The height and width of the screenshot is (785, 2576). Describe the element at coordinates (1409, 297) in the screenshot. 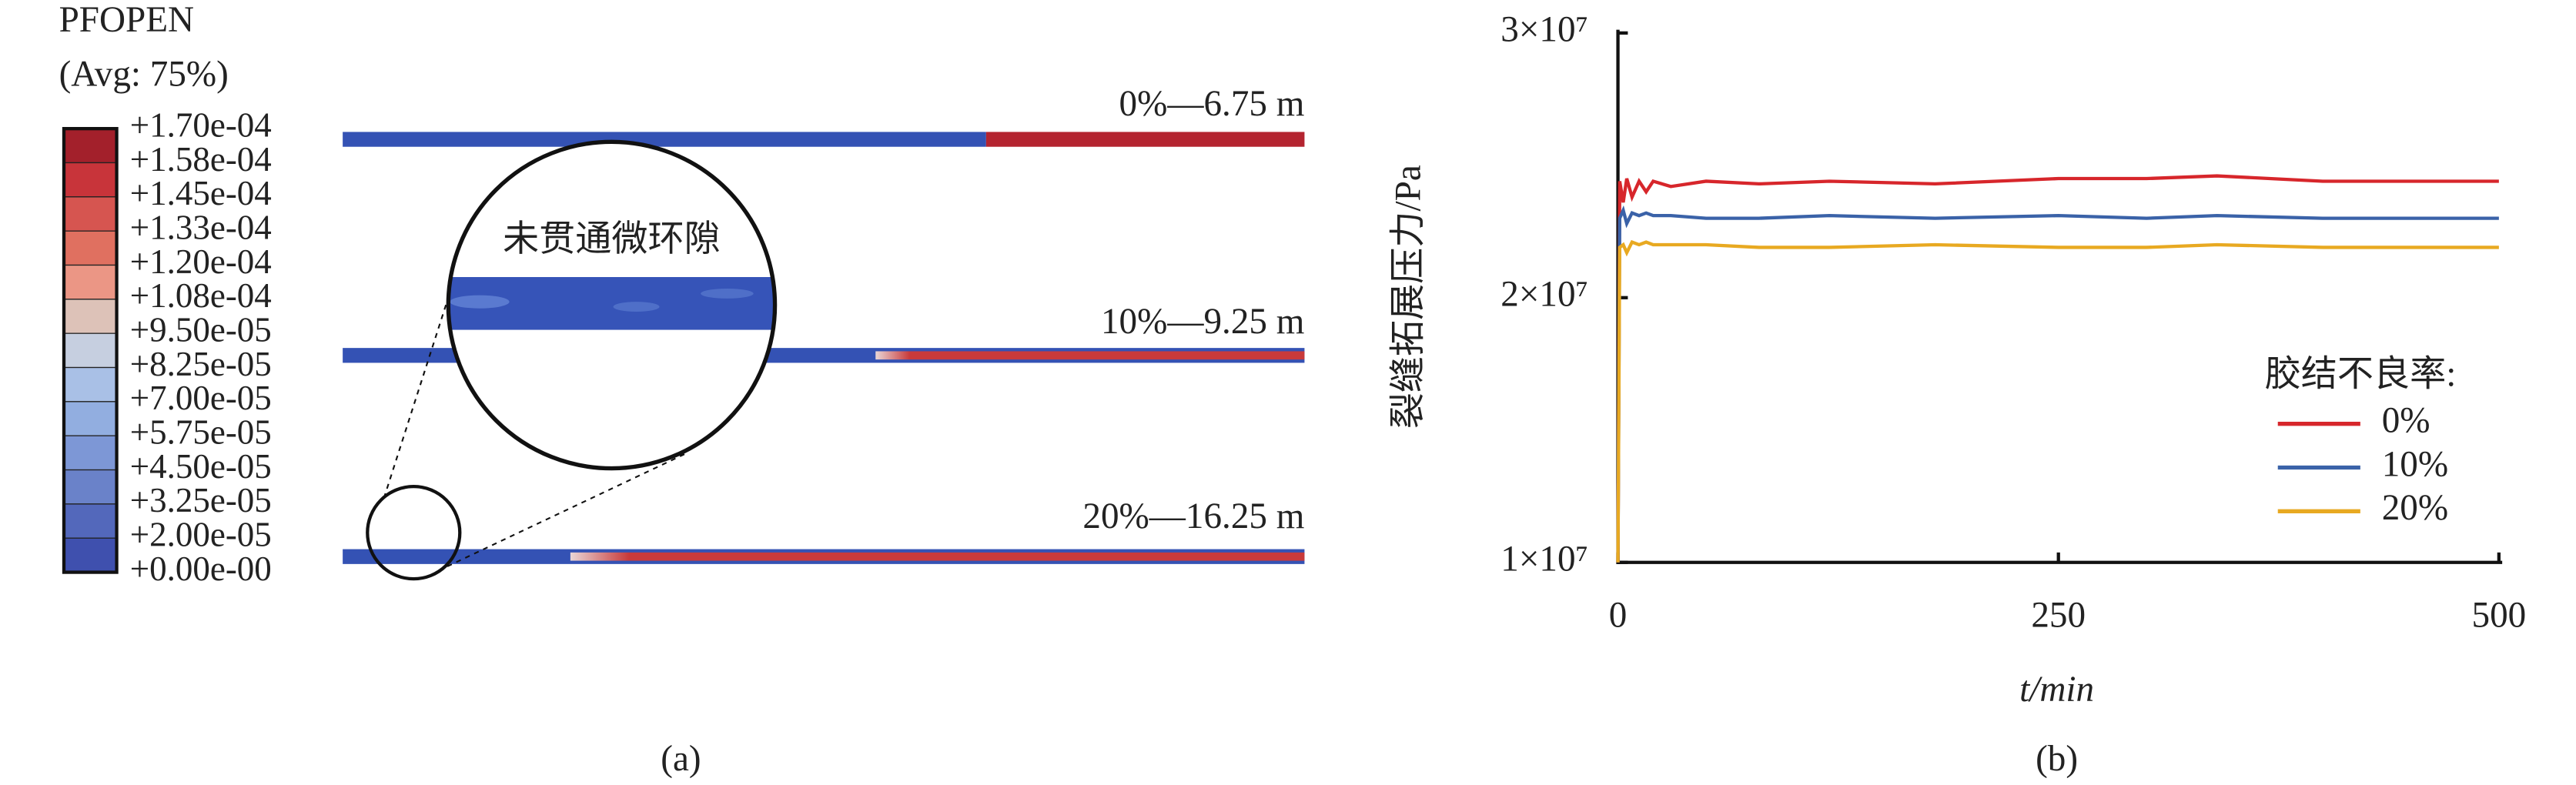

I see `y-axis-label: 裂缝拓展压力/Pa` at that location.